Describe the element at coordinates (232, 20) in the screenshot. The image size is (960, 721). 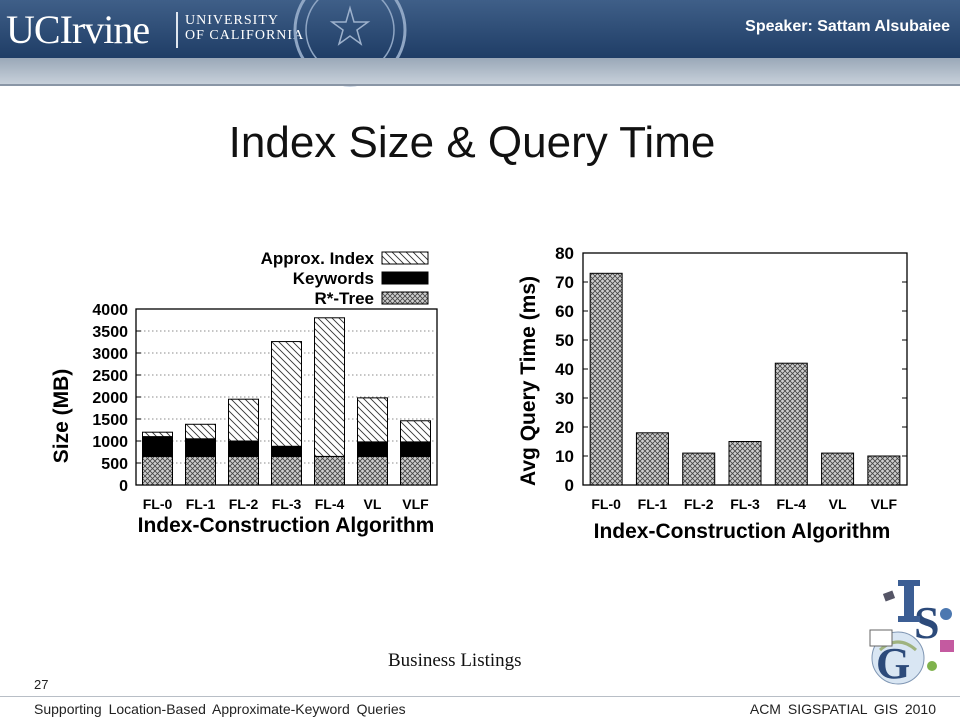
I see `logo-university-line: UNIVERSITY` at that location.